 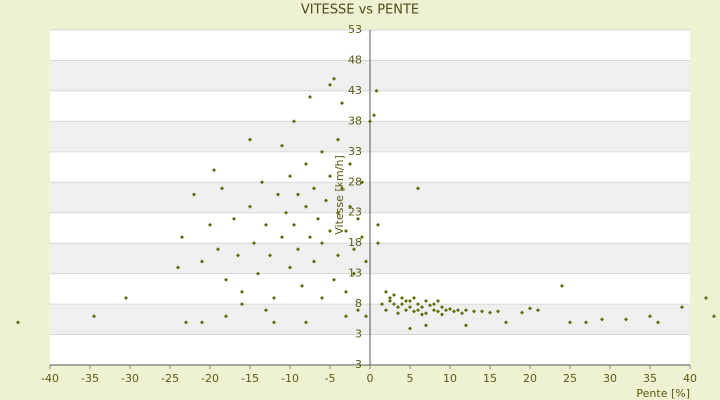 I want to click on x-tick-label: -15, so click(x=250, y=378).